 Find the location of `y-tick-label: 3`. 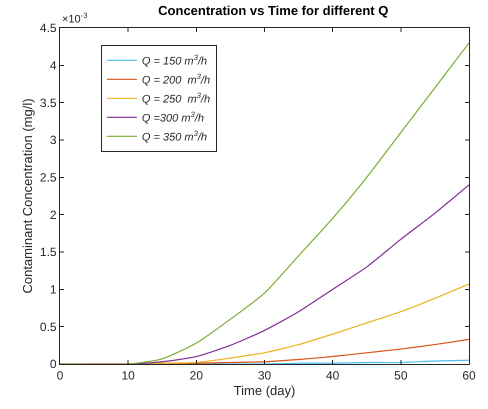

y-tick-label: 3 is located at coordinates (53, 140).